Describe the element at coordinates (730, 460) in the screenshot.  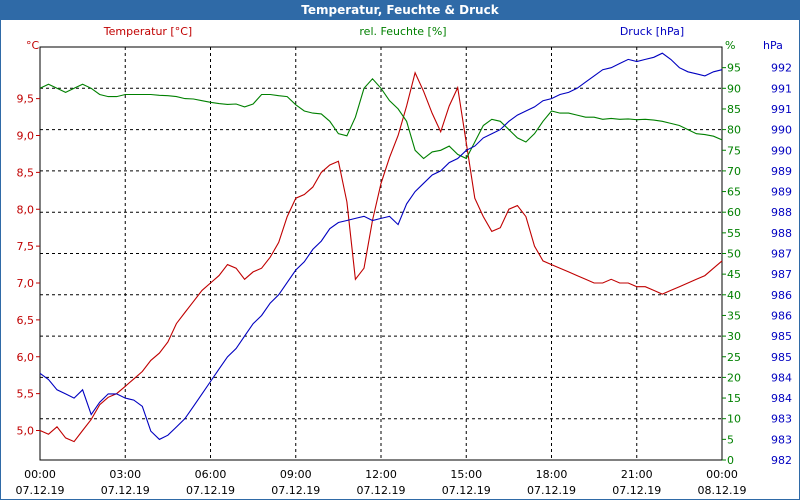
I see `humidity-tick-label: 0` at that location.